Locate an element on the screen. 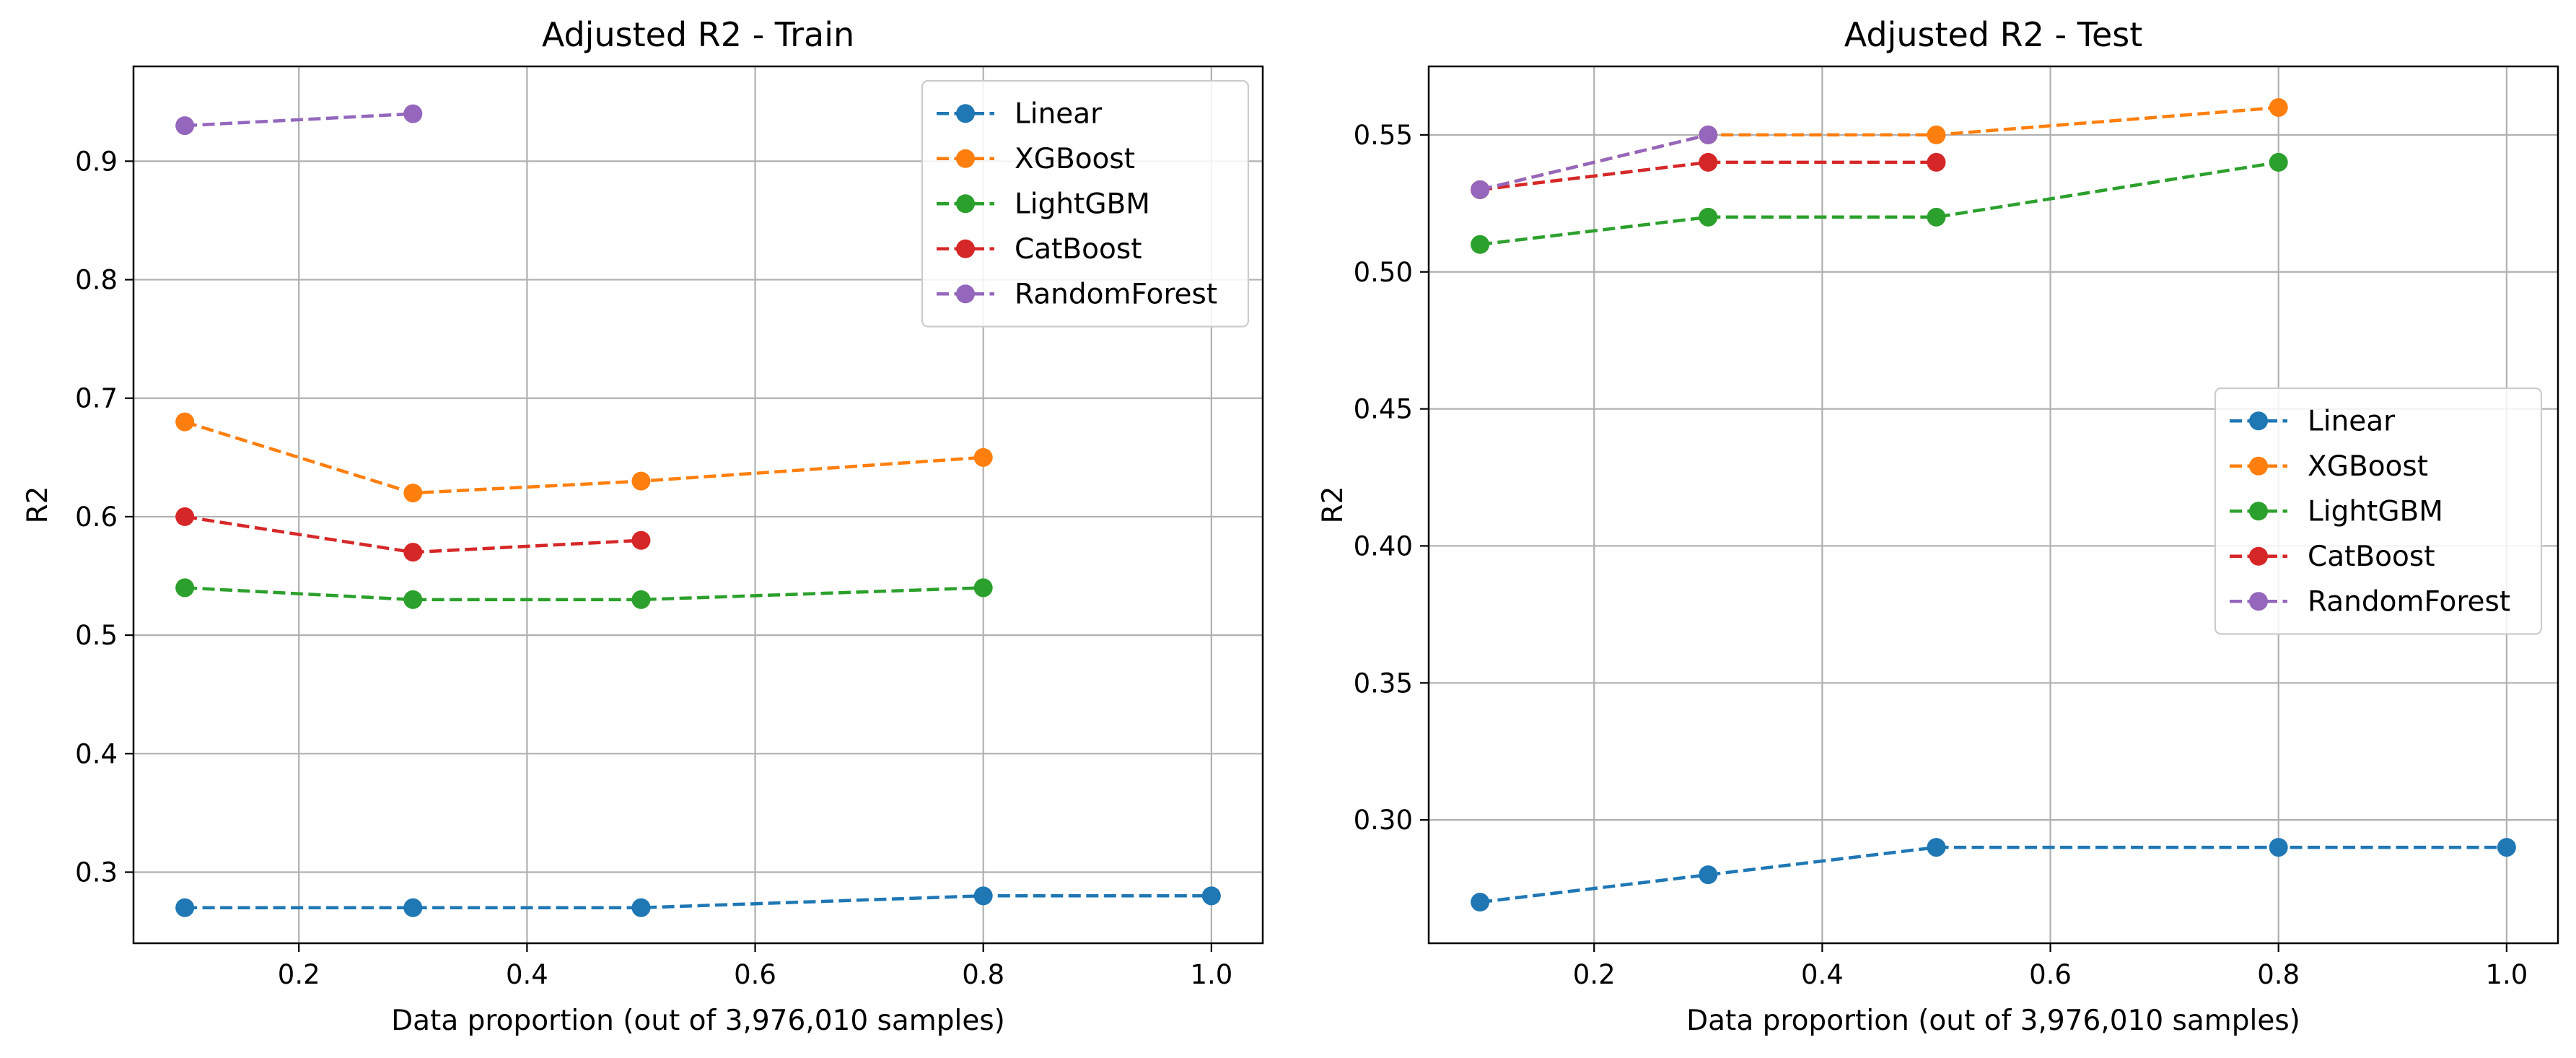 This screenshot has width=2576, height=1058. train-legend-label-lightgbm: LightGBM is located at coordinates (1082, 204).